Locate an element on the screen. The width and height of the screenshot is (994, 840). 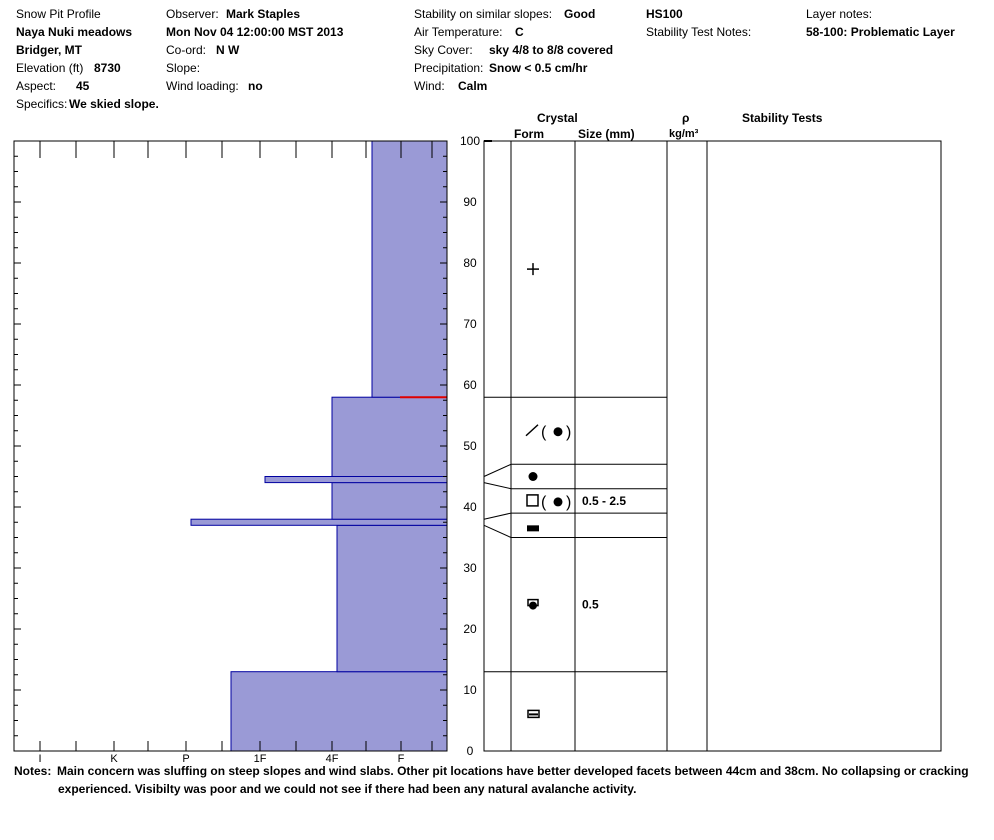
layer-notes-label: Layer notes: is located at coordinates (839, 14).